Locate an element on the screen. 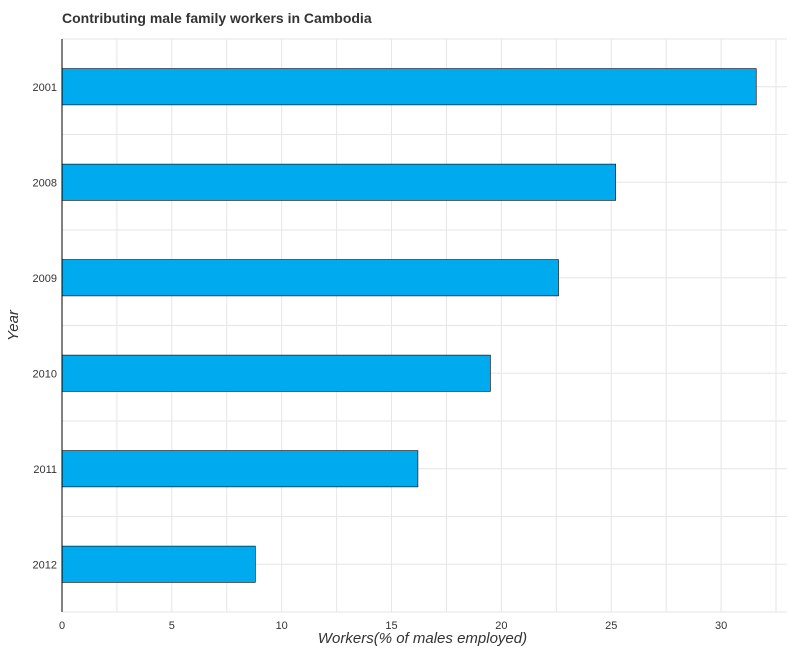  x-tick-label: 5 is located at coordinates (172, 626).